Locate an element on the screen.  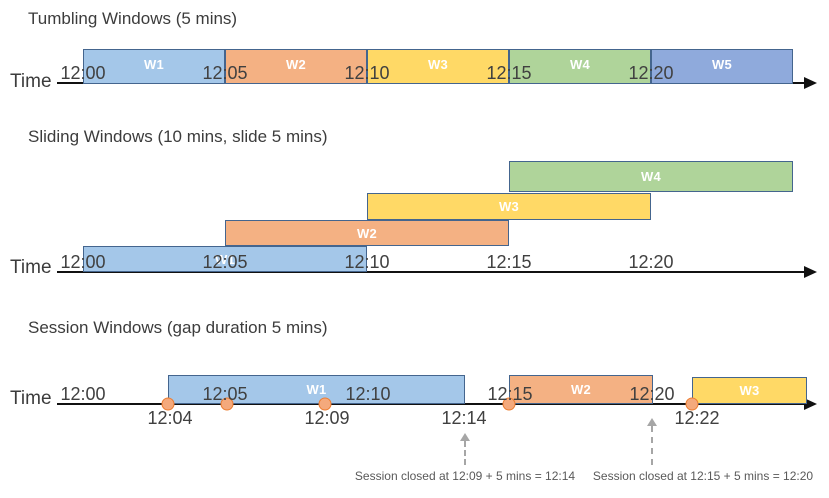
sliding-timeline-arrowhead-icon is located at coordinates (810, 272).